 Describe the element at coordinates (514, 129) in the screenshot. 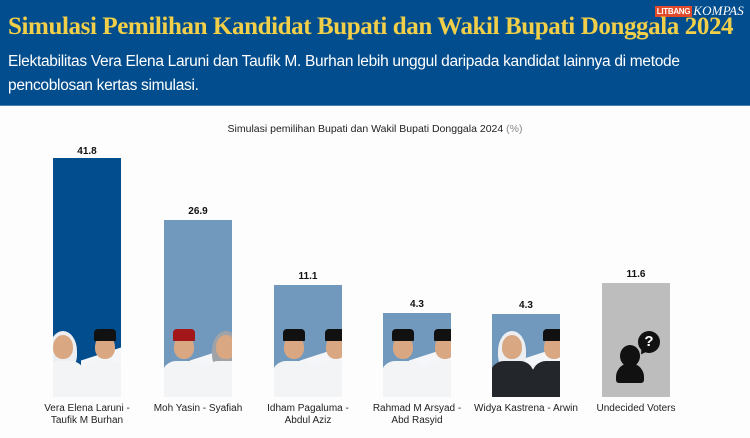

I see `chart-unit: (%)` at that location.